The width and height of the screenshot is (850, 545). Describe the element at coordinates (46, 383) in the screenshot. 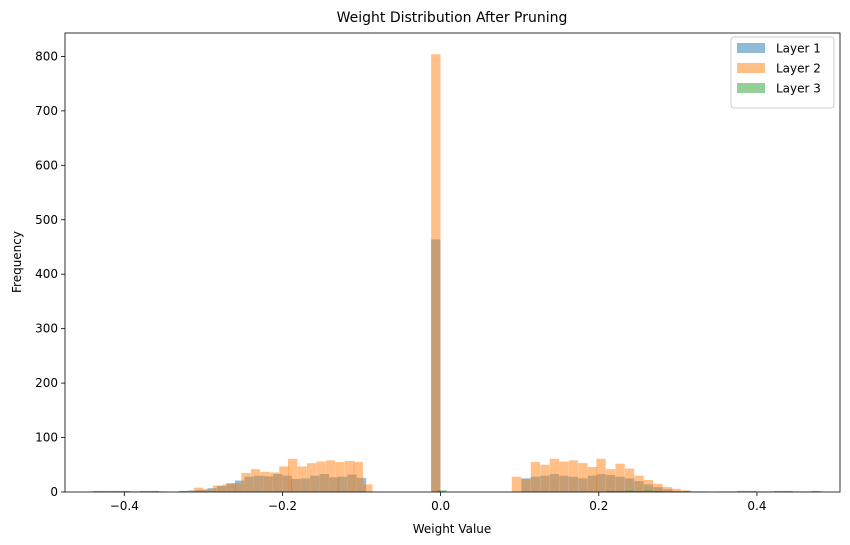

I see `y-tick-label: 200` at that location.